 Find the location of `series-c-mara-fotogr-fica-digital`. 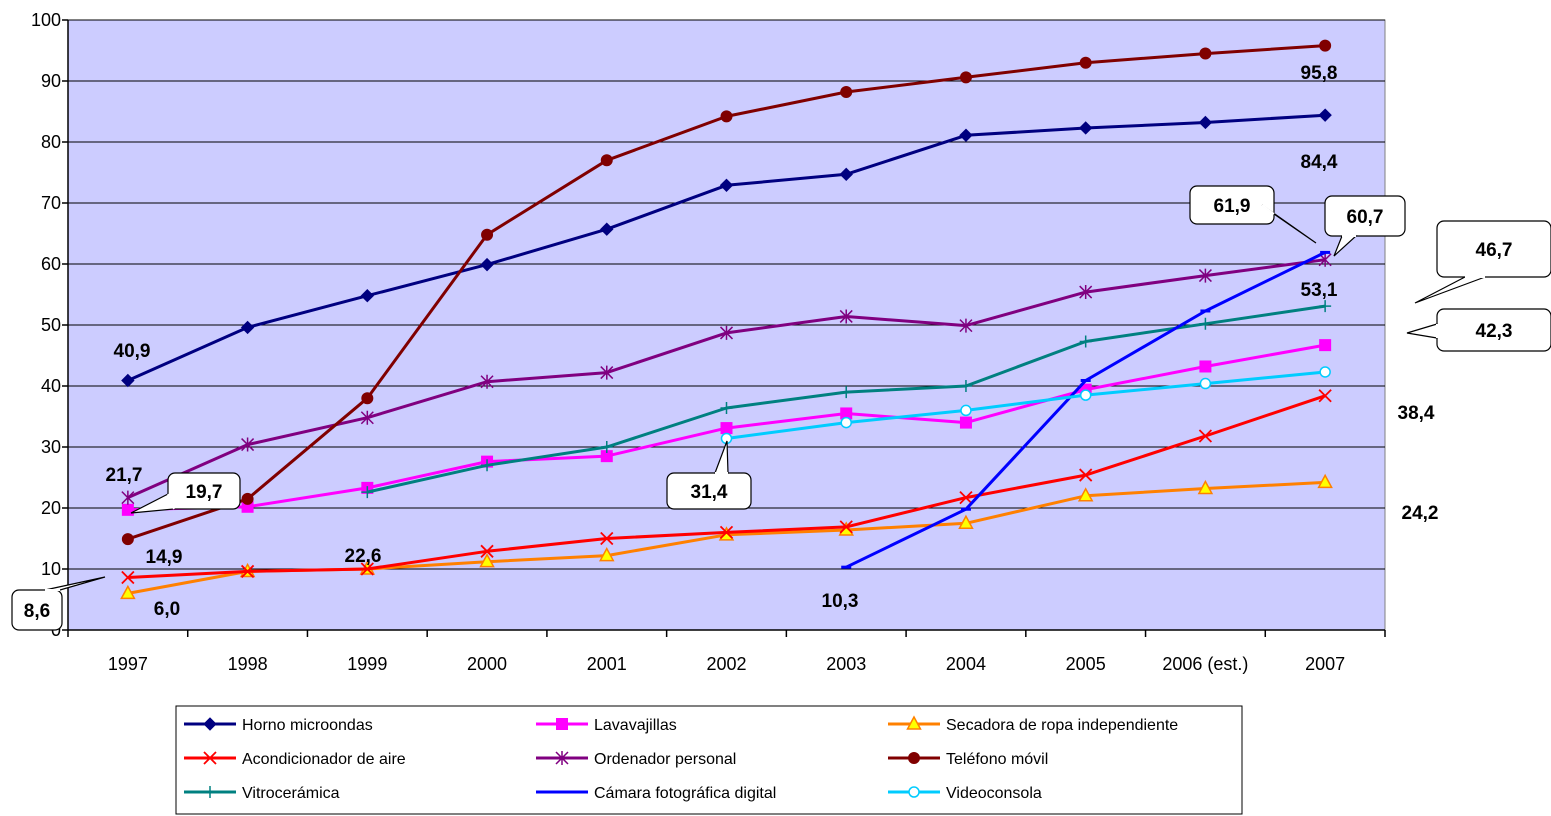

series-c-mara-fotogr-fica-digital is located at coordinates (1086, 409).